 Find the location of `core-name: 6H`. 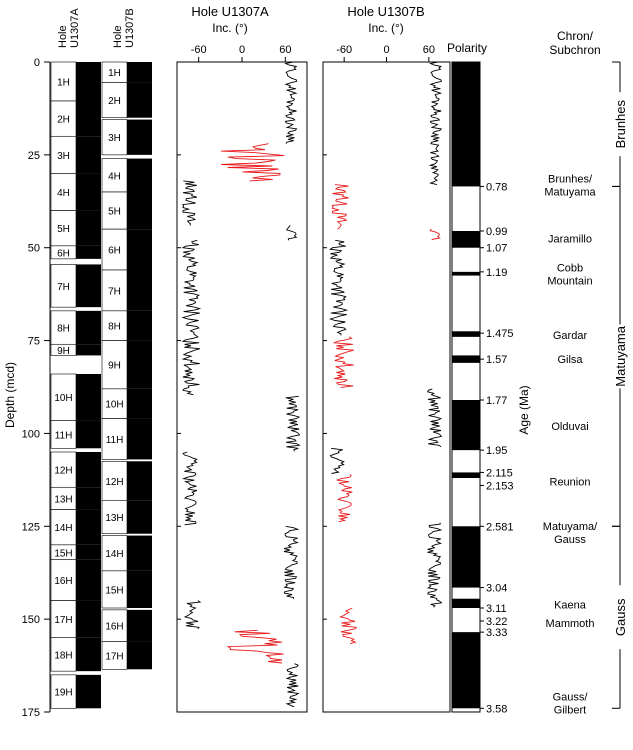

core-name: 6H is located at coordinates (63, 253).